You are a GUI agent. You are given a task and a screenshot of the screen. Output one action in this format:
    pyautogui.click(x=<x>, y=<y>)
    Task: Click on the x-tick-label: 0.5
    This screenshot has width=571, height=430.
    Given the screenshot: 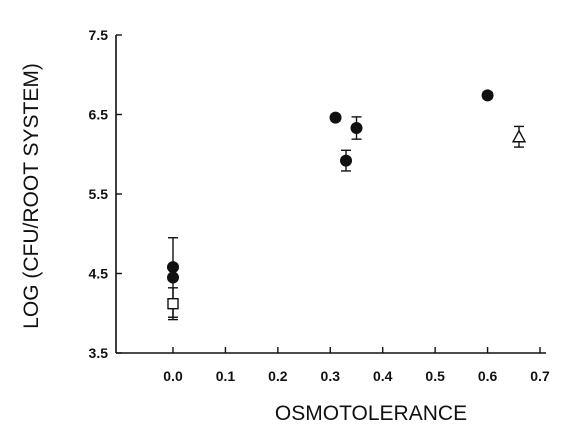 What is the action you would take?
    pyautogui.click(x=435, y=376)
    